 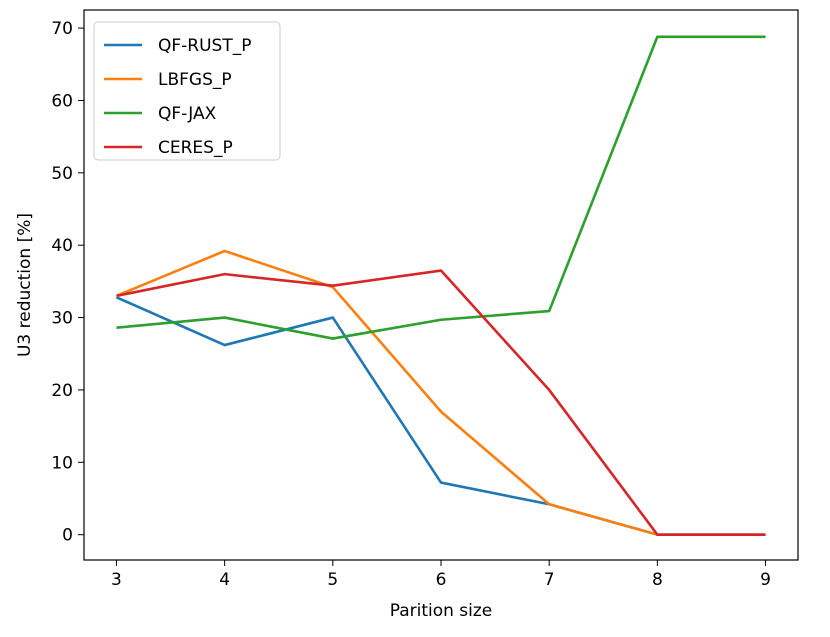 What do you see at coordinates (187, 114) in the screenshot?
I see `legend-label-qf-jax: QF-JAX` at bounding box center [187, 114].